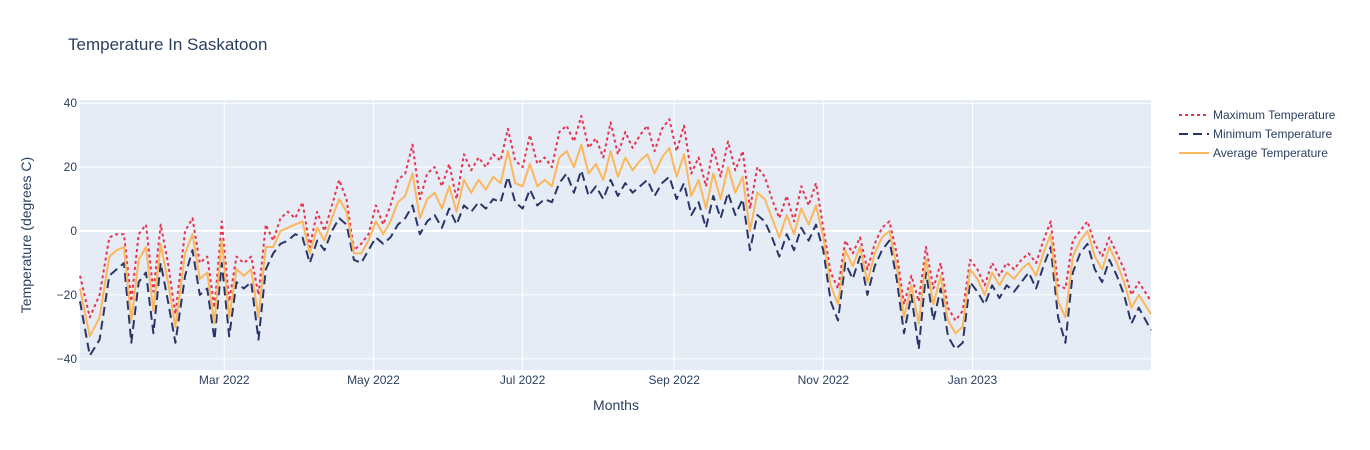  What do you see at coordinates (674, 380) in the screenshot?
I see `x-tick-label: Sep 2022` at bounding box center [674, 380].